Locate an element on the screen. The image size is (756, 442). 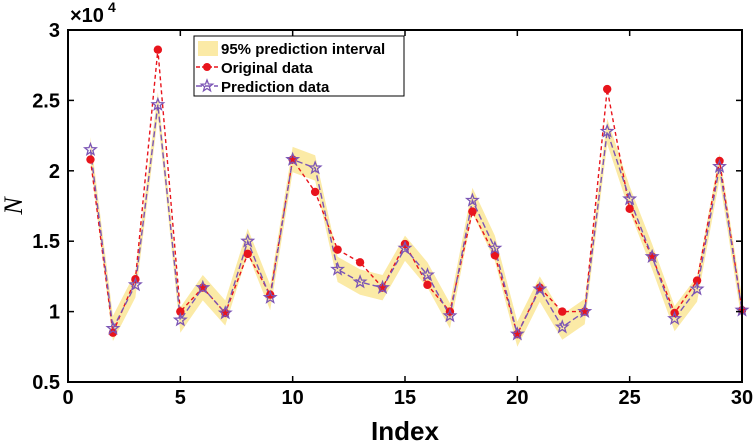
legend-swatch-interval is located at coordinates (208, 48).